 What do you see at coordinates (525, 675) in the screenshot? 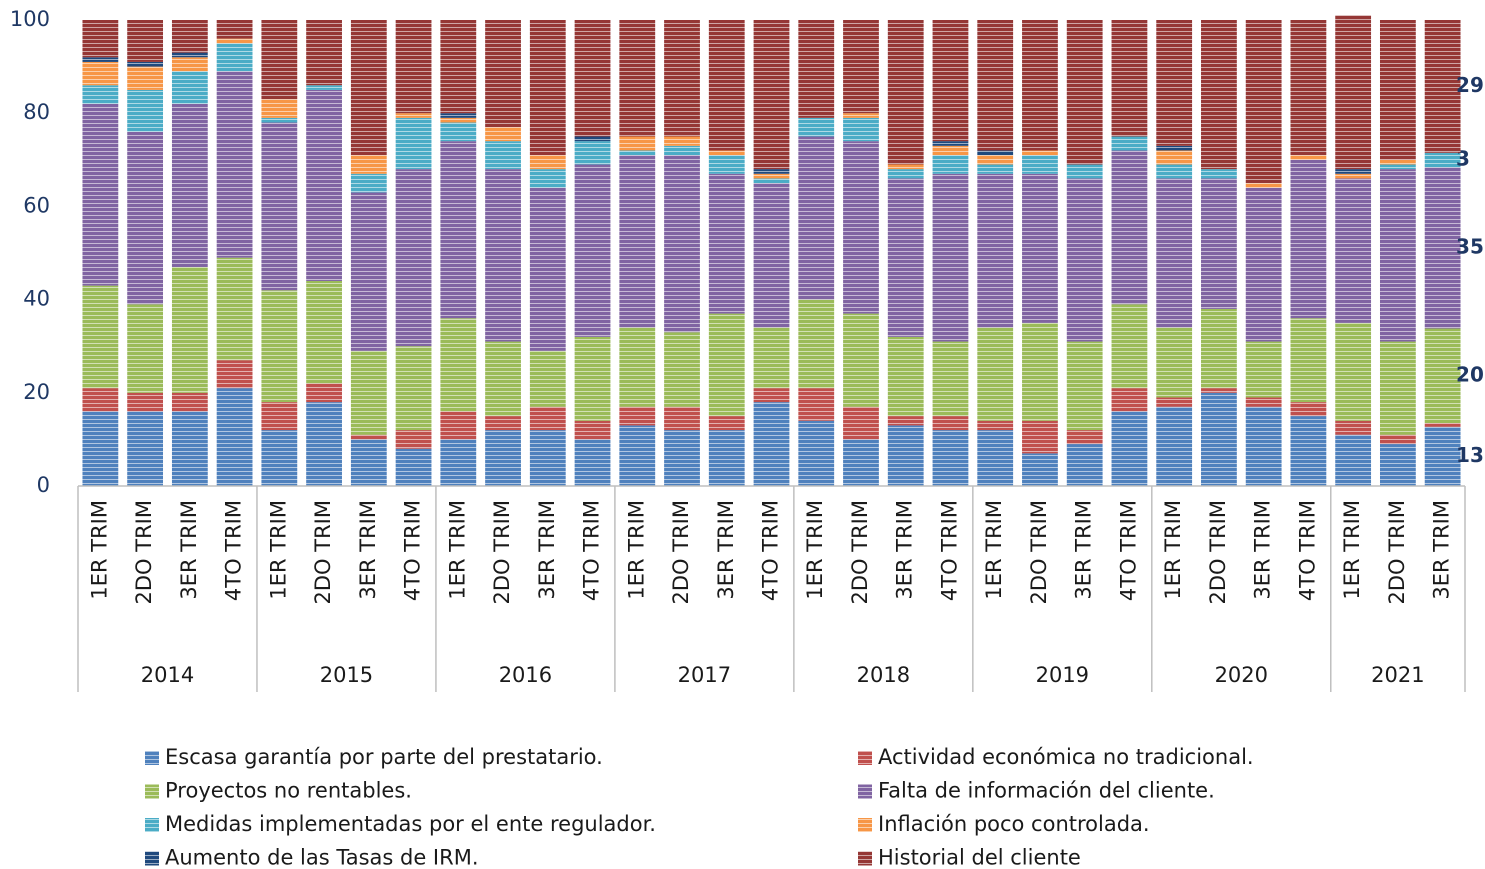
I see `group-label: 2016` at bounding box center [525, 675].